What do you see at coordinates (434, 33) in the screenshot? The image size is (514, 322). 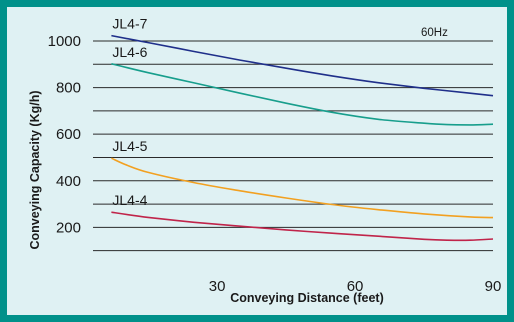 I see `frequency-annotation: 60Hz` at bounding box center [434, 33].